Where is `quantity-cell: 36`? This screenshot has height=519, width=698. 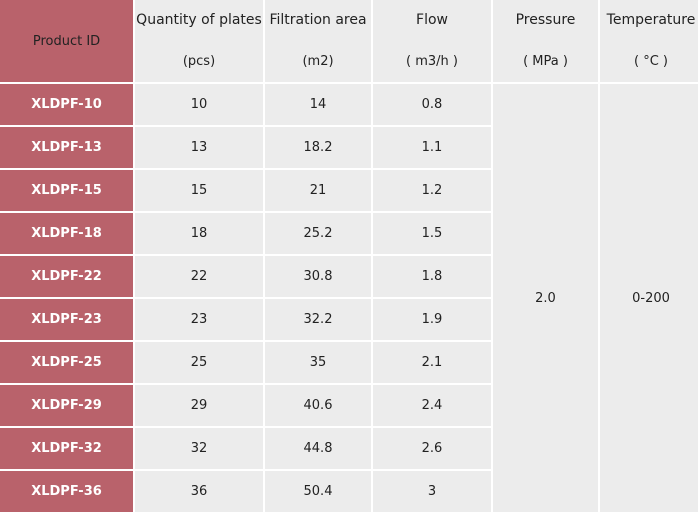
quantity-cell: 36 is located at coordinates (199, 491).